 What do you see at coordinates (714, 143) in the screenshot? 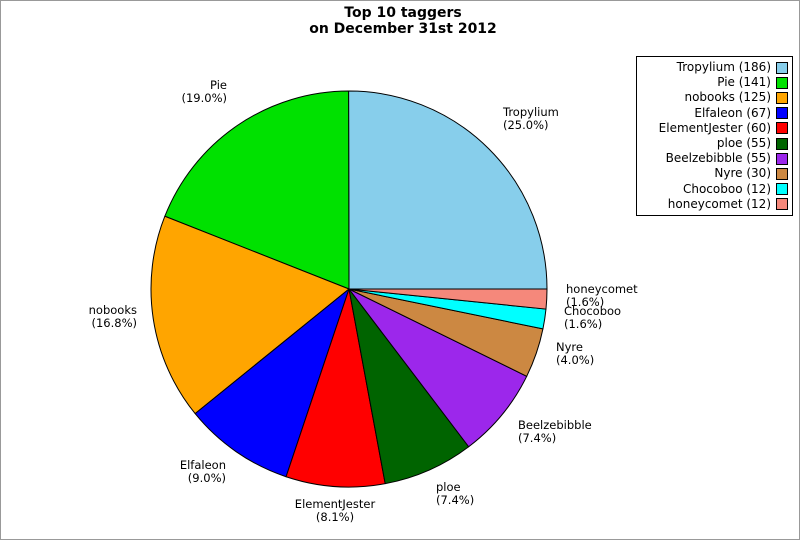
I see `legend-item-ploe: ploe (55)` at bounding box center [714, 143].